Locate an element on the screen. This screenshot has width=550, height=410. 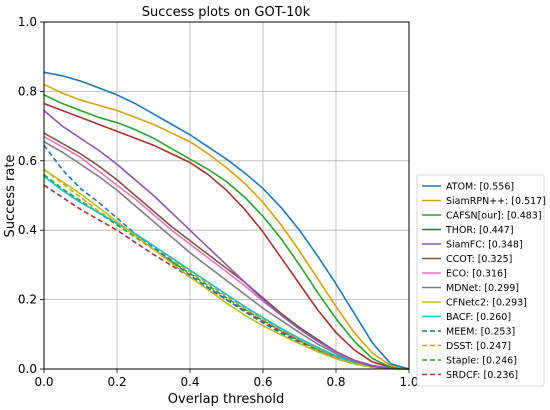
legend-label-srdcf: SRDCF: [0.236] is located at coordinates (482, 375).